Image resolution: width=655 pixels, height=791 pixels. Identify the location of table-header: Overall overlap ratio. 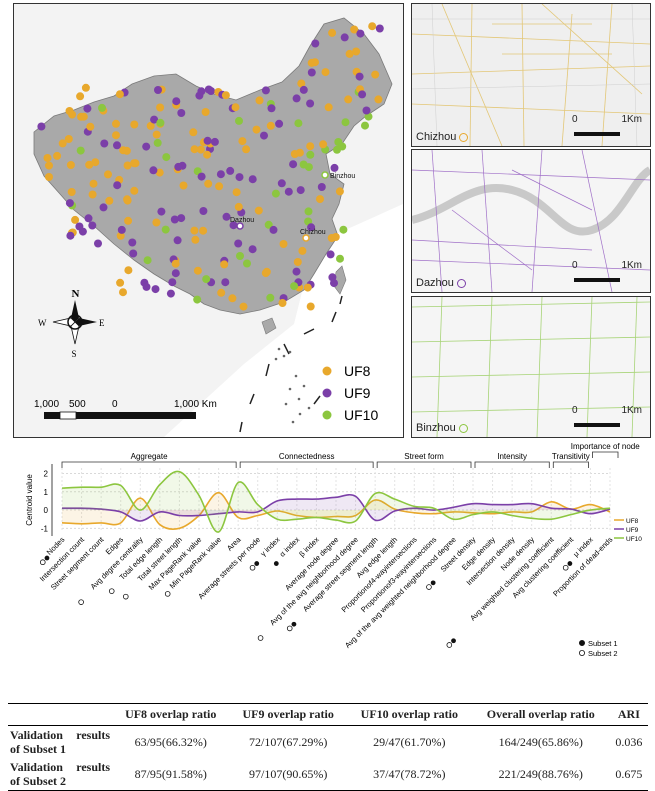
(540, 714).